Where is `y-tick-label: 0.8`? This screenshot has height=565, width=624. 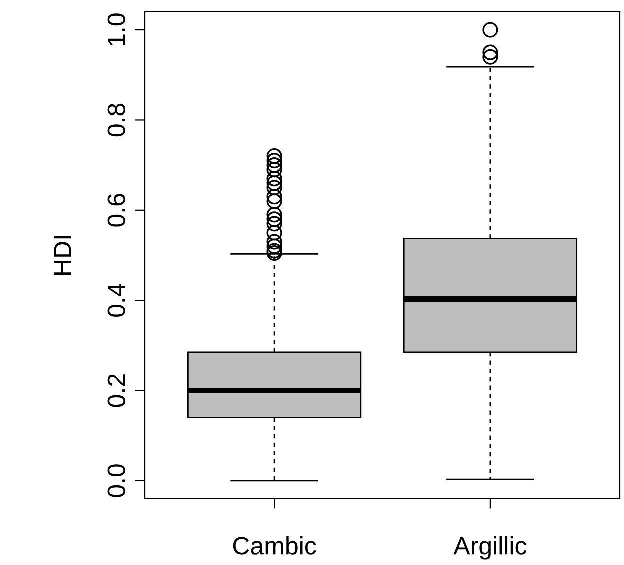 y-tick-label: 0.8 is located at coordinates (117, 120).